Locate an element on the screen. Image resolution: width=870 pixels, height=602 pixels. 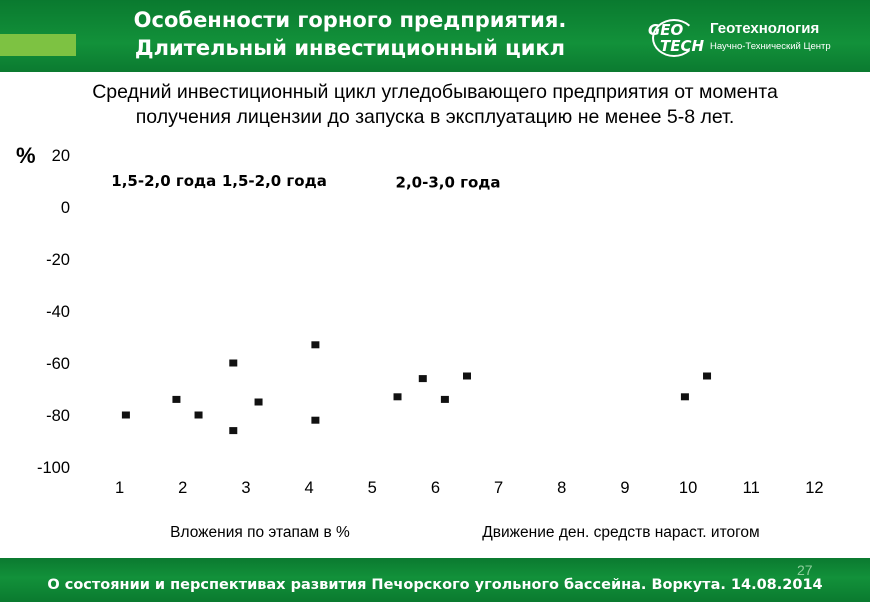
logo-mark-line-1: GEO is located at coordinates (666, 30).